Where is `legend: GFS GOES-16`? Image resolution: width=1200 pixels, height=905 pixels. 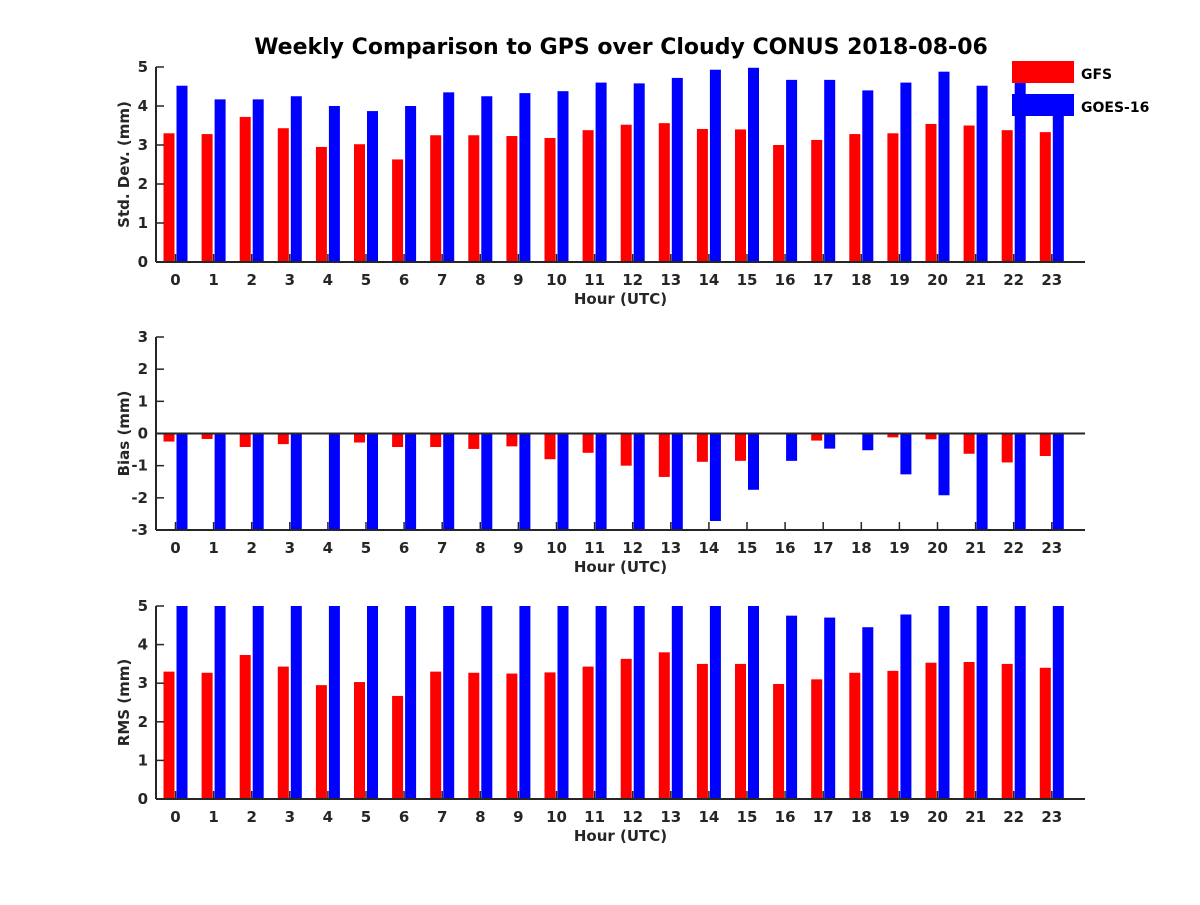
legend: GFS GOES-16 is located at coordinates (1080, 88).